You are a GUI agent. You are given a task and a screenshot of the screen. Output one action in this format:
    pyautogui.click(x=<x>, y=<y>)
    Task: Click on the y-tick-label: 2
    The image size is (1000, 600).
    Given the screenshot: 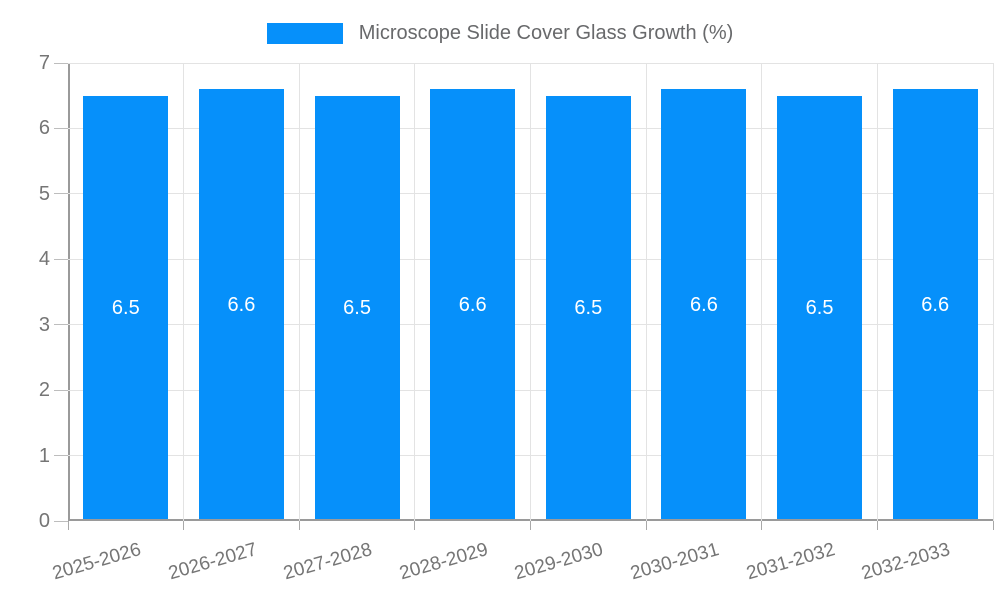 What is the action you would take?
    pyautogui.click(x=44, y=390)
    